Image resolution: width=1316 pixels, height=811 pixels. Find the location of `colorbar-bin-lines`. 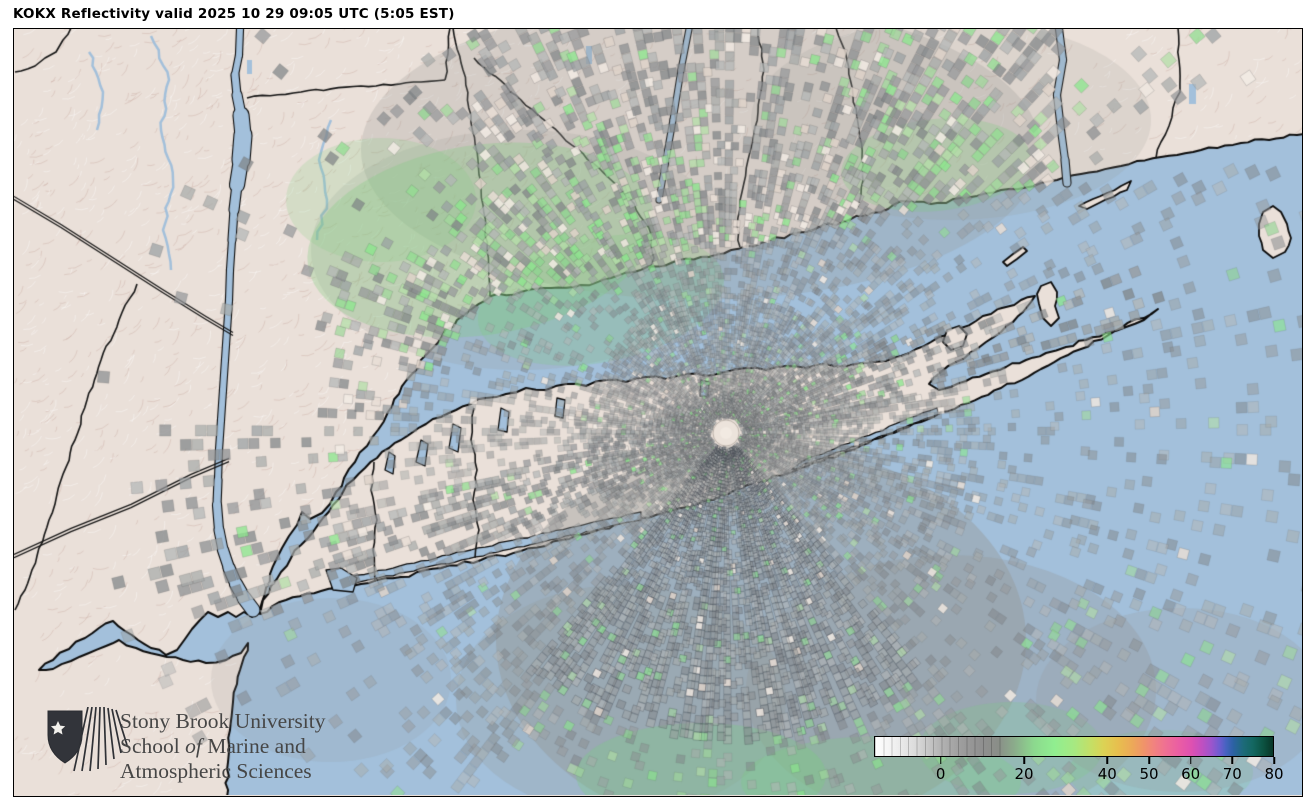

colorbar-bin-lines is located at coordinates (941, 746).